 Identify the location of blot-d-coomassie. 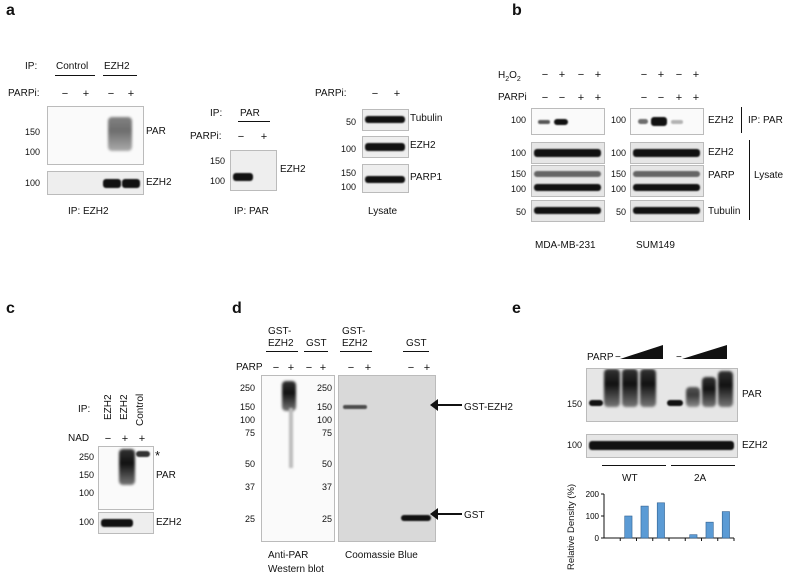
(387, 458).